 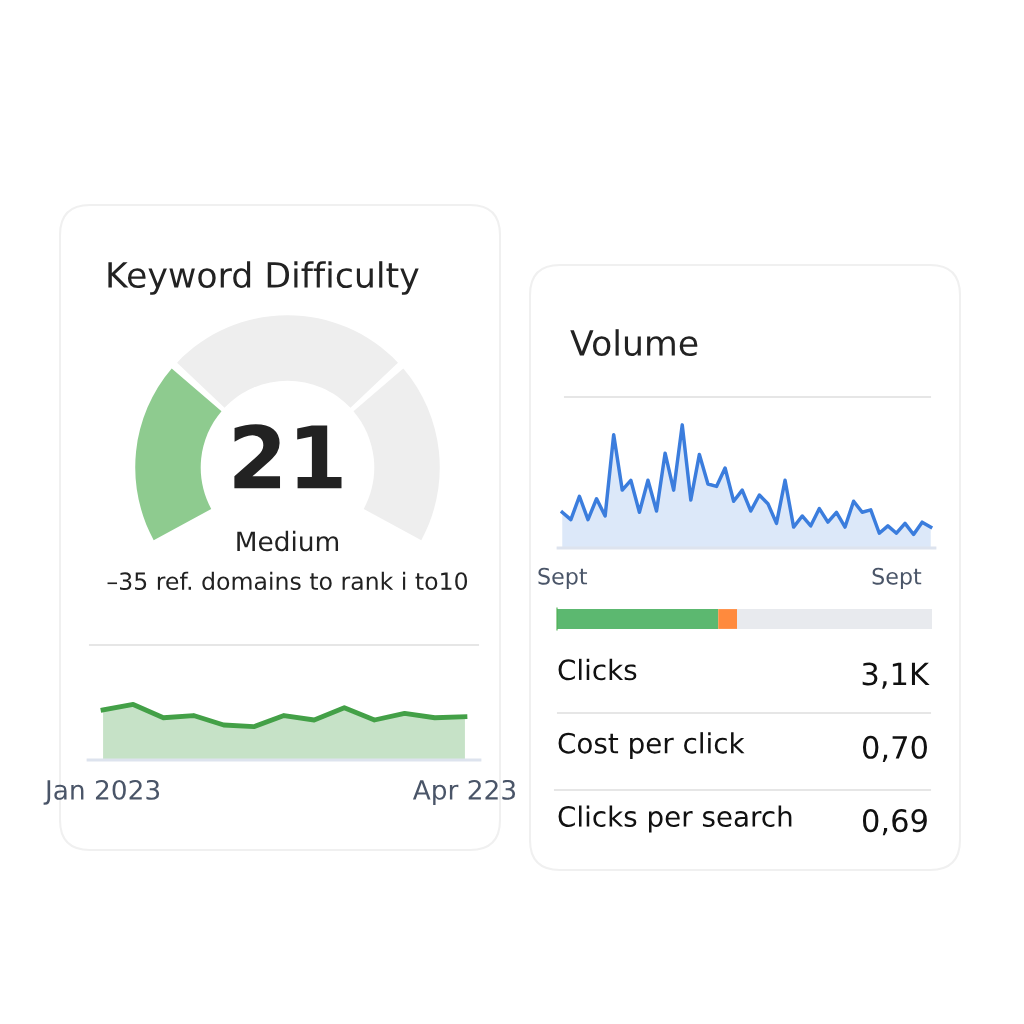 I want to click on text: Clicks per search, so click(x=675, y=819).